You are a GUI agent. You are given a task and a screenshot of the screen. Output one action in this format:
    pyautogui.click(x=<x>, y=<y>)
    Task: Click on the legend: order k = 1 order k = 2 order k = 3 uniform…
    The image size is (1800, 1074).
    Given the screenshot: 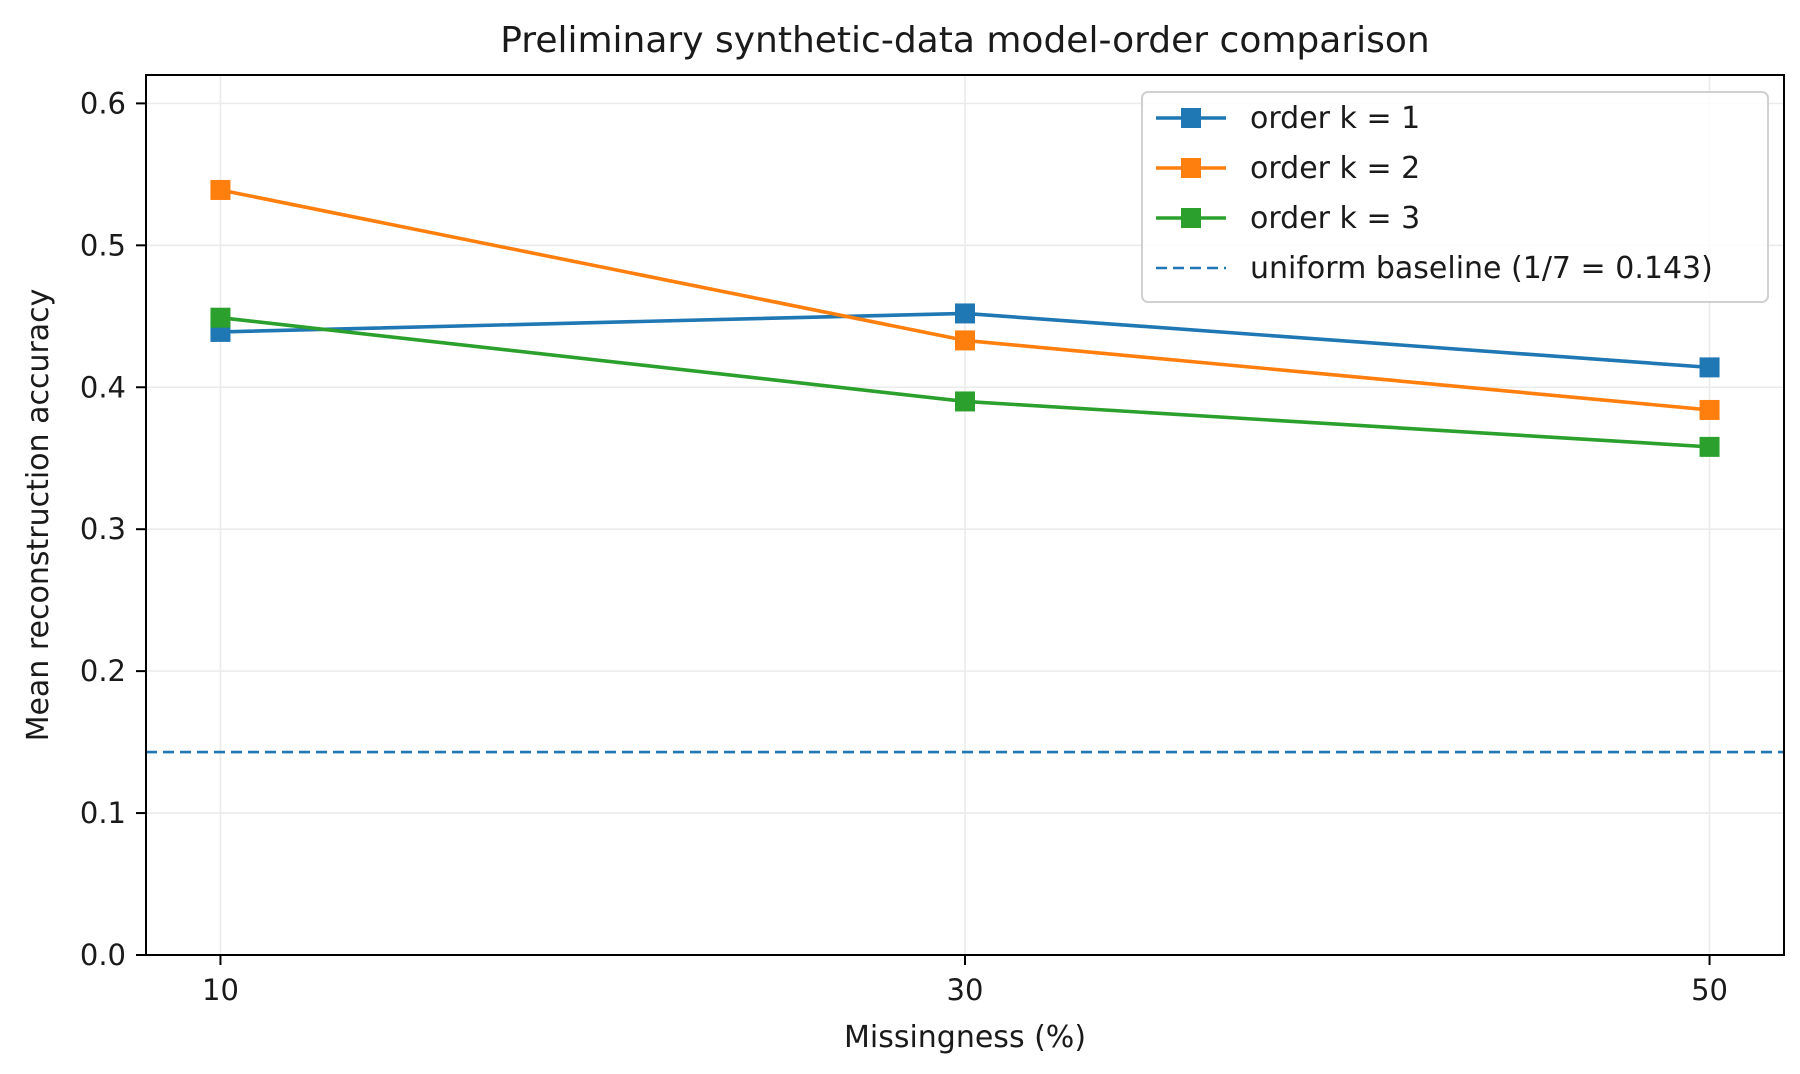 What is the action you would take?
    pyautogui.click(x=1455, y=197)
    